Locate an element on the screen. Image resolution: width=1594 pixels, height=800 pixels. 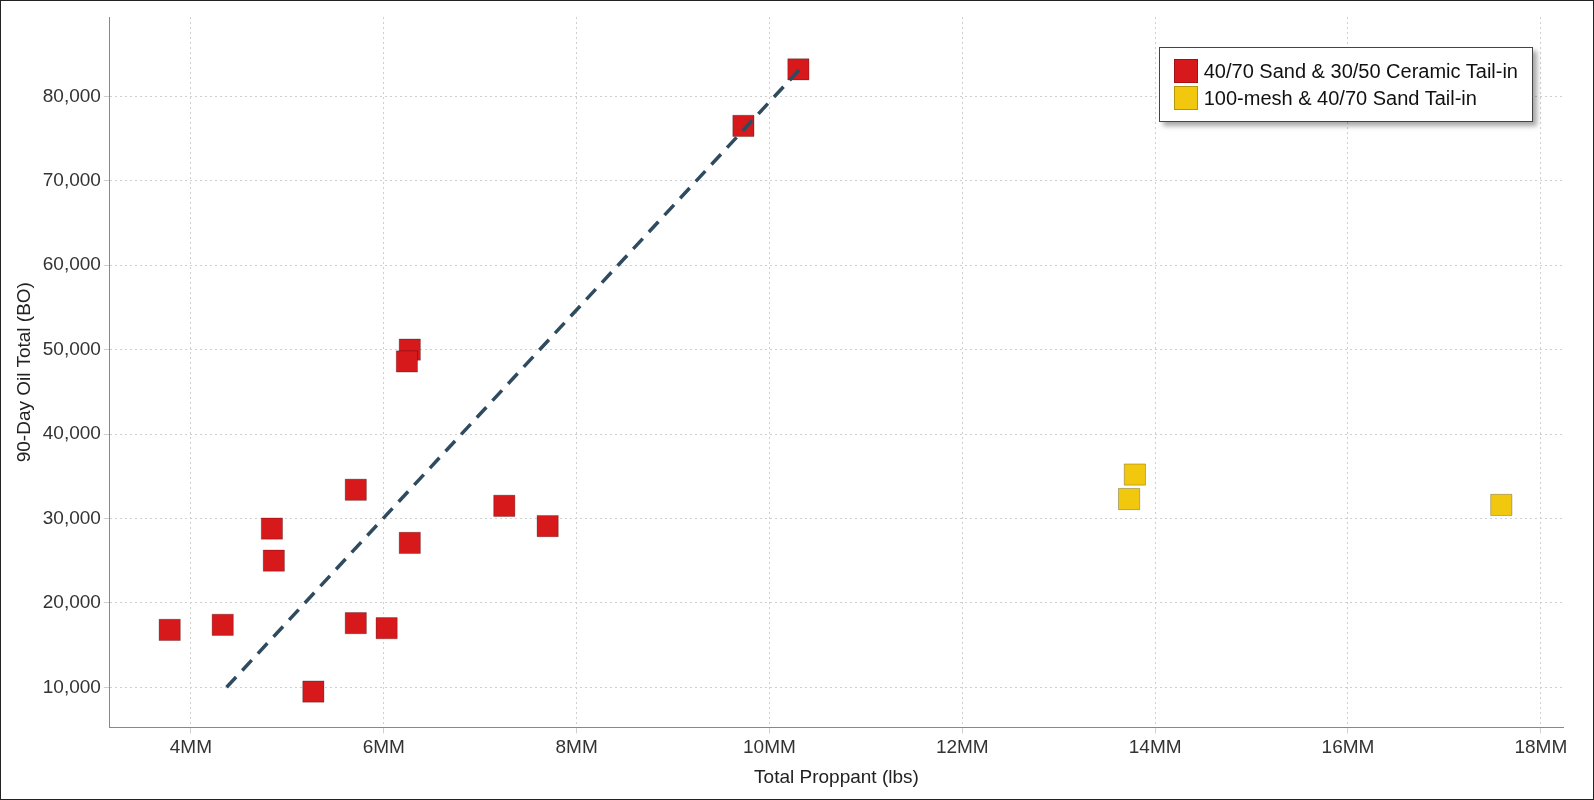
y-axis-title: 90-Day Oil Total (BO) is located at coordinates (23, 372).